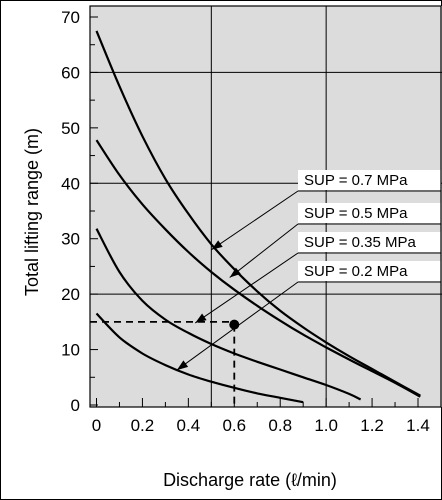 The image size is (442, 500). I want to click on y-tick-label: 0, so click(75, 405).